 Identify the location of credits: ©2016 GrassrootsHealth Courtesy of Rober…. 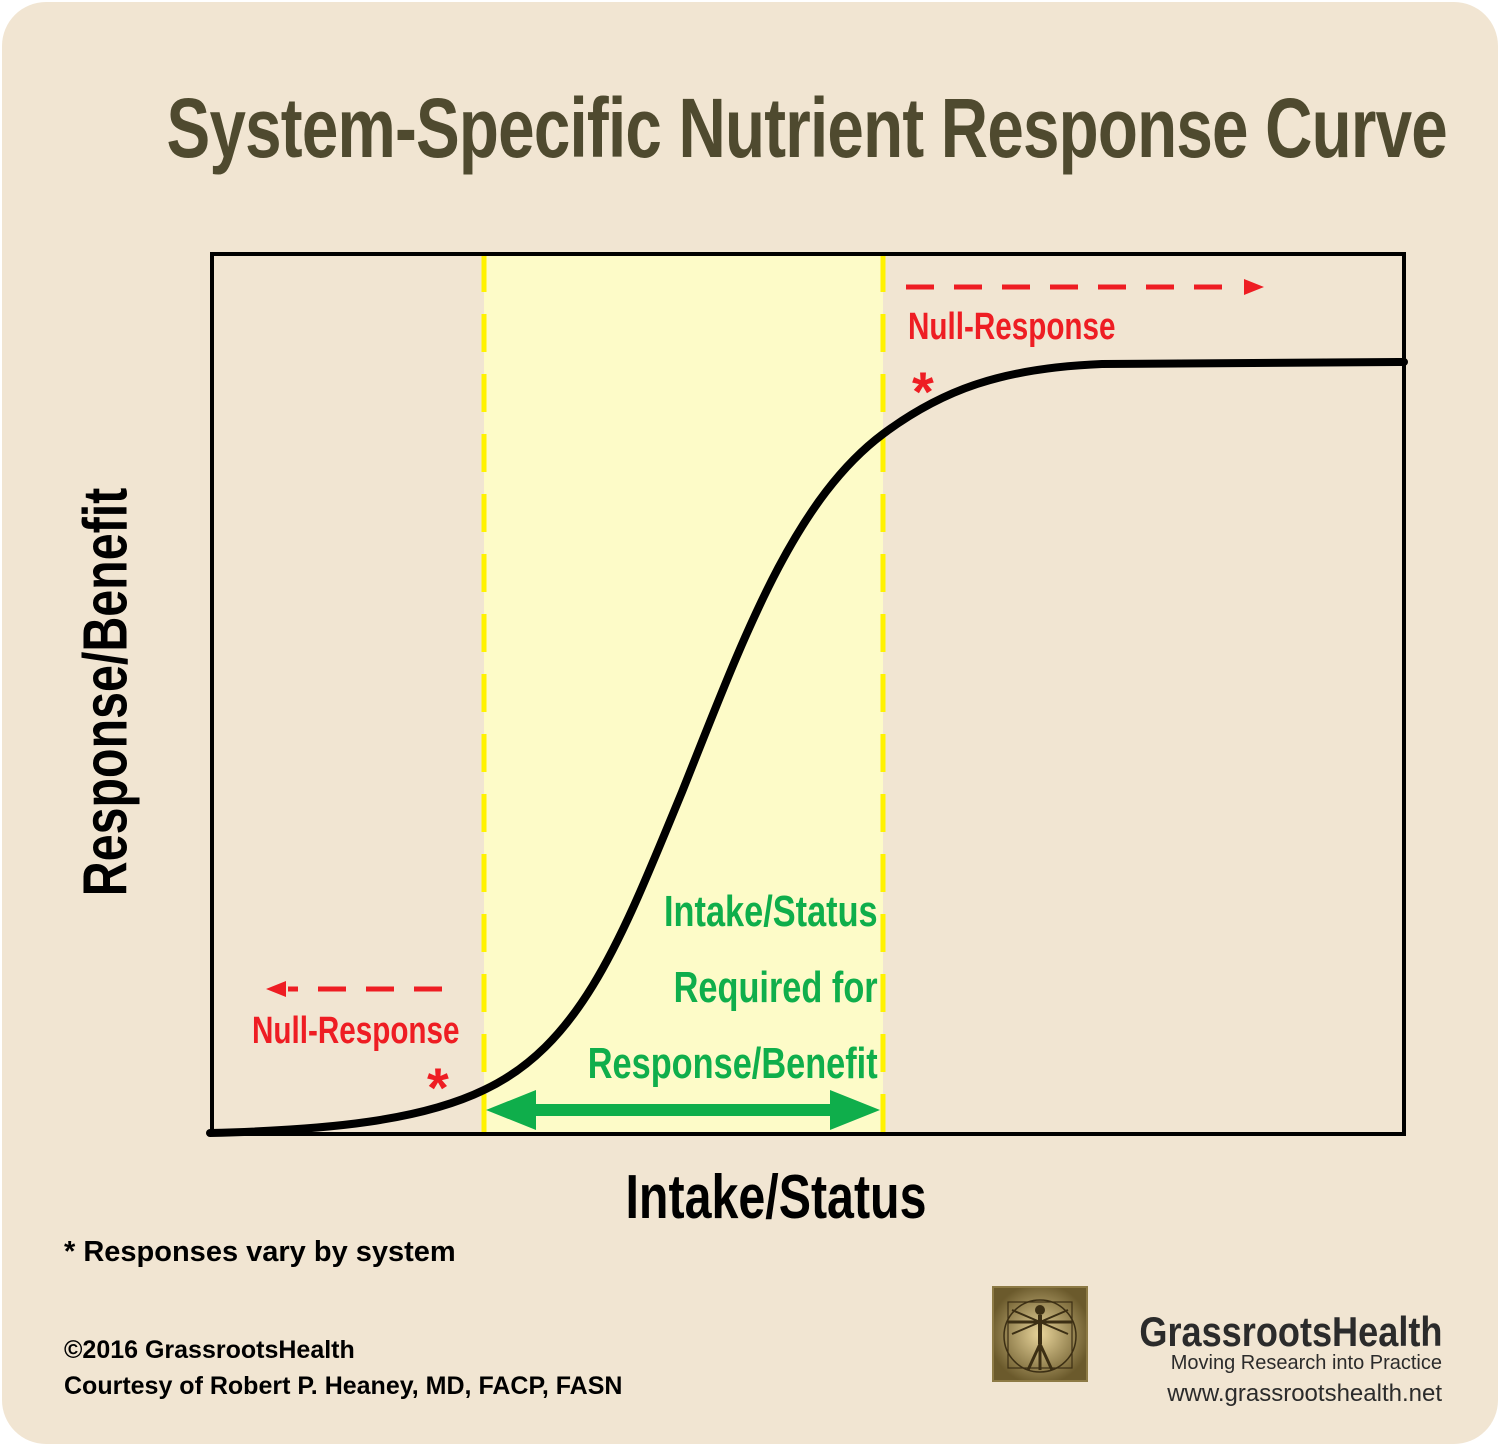
(343, 1368).